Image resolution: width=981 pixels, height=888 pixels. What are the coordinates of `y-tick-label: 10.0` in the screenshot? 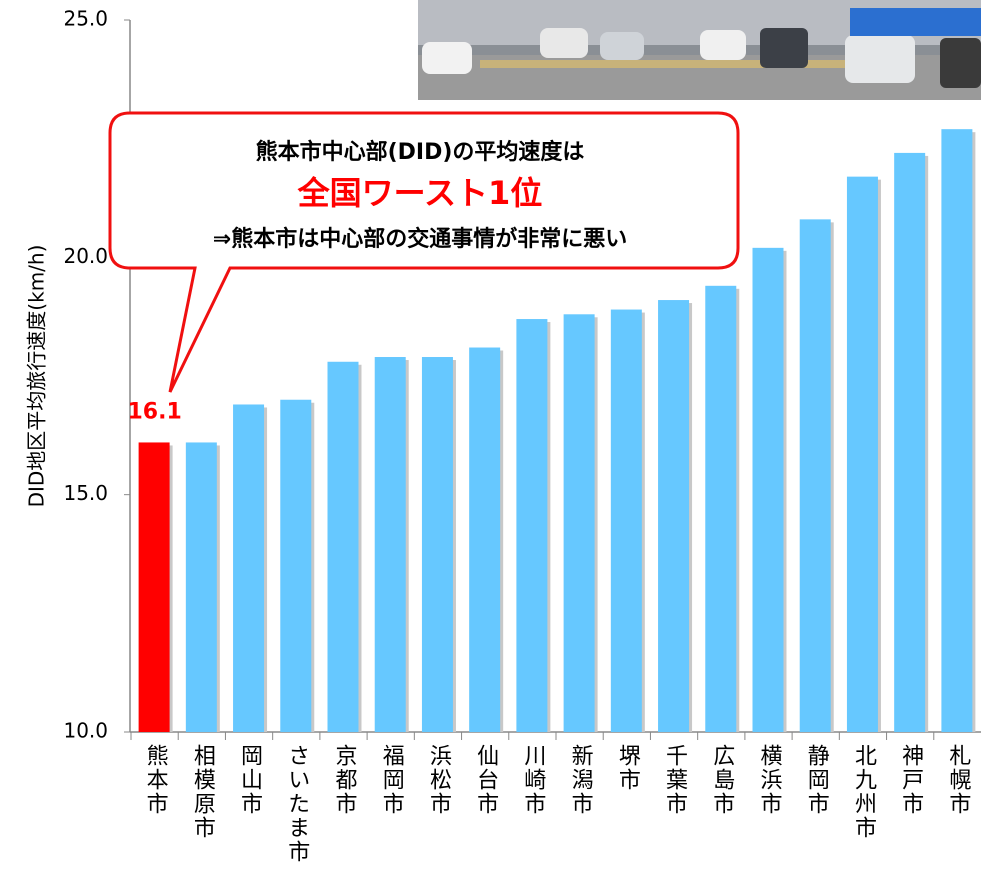 It's located at (85, 731).